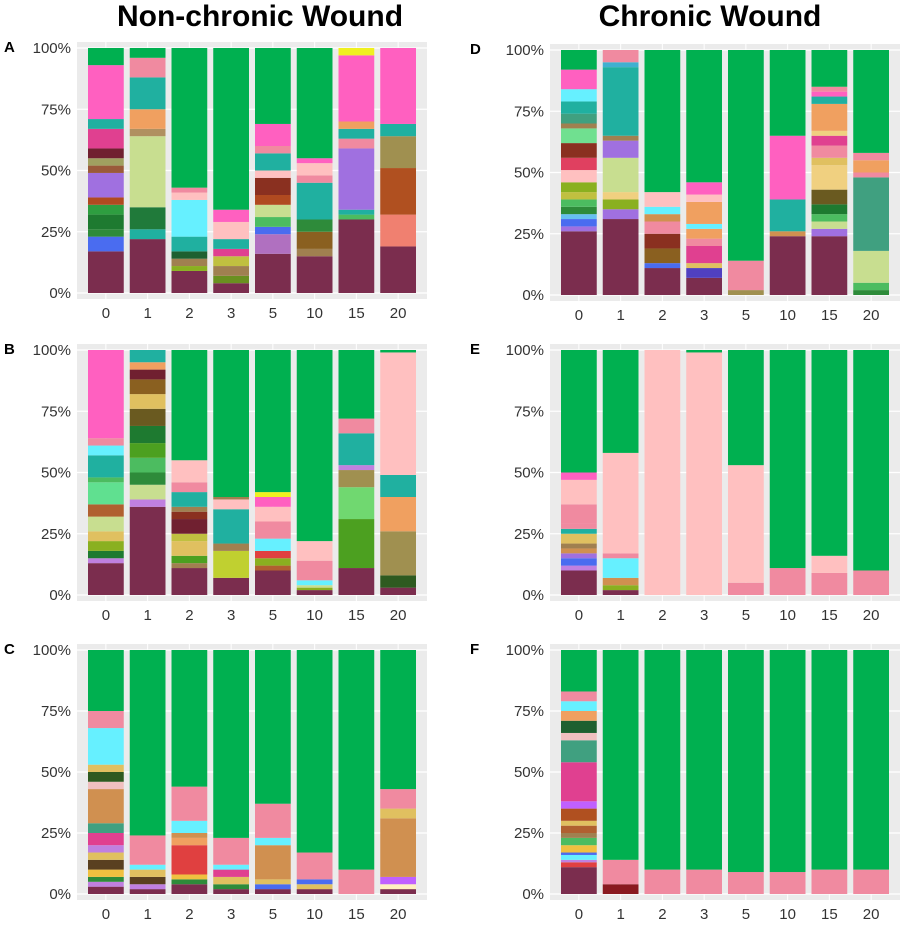 The width and height of the screenshot is (916, 929). Describe the element at coordinates (529, 234) in the screenshot. I see `y-tick-label: 25%` at that location.